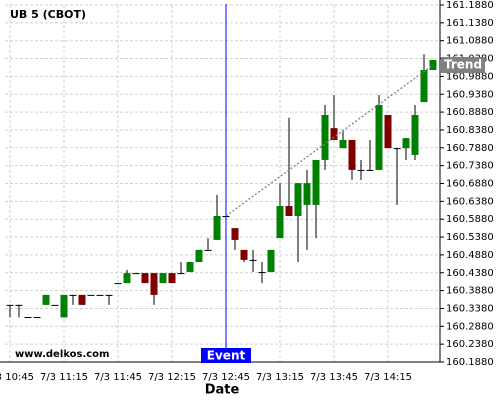  Describe the element at coordinates (222, 390) in the screenshot. I see `x-axis-title: Date` at that location.